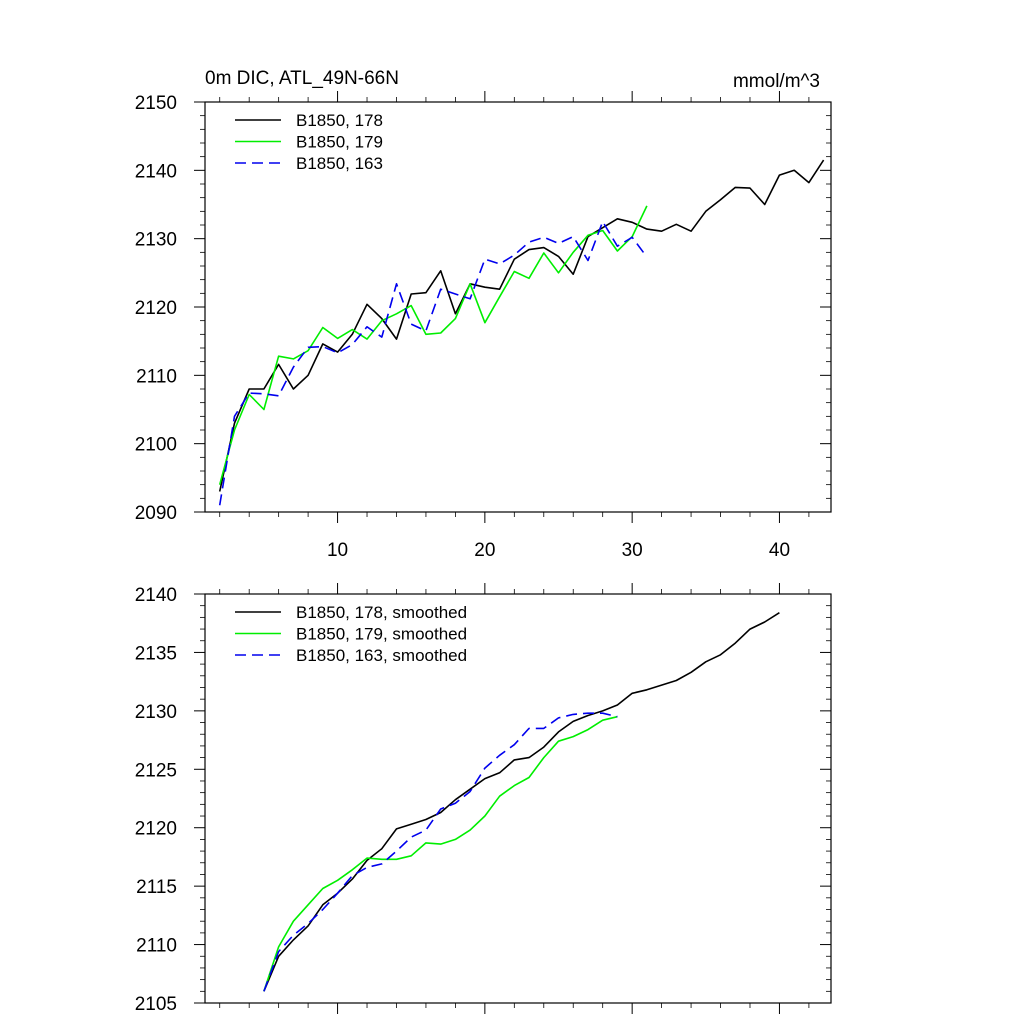 Image resolution: width=1024 pixels, height=1024 pixels. What do you see at coordinates (337, 550) in the screenshot?
I see `x-tick-label: 10` at bounding box center [337, 550].